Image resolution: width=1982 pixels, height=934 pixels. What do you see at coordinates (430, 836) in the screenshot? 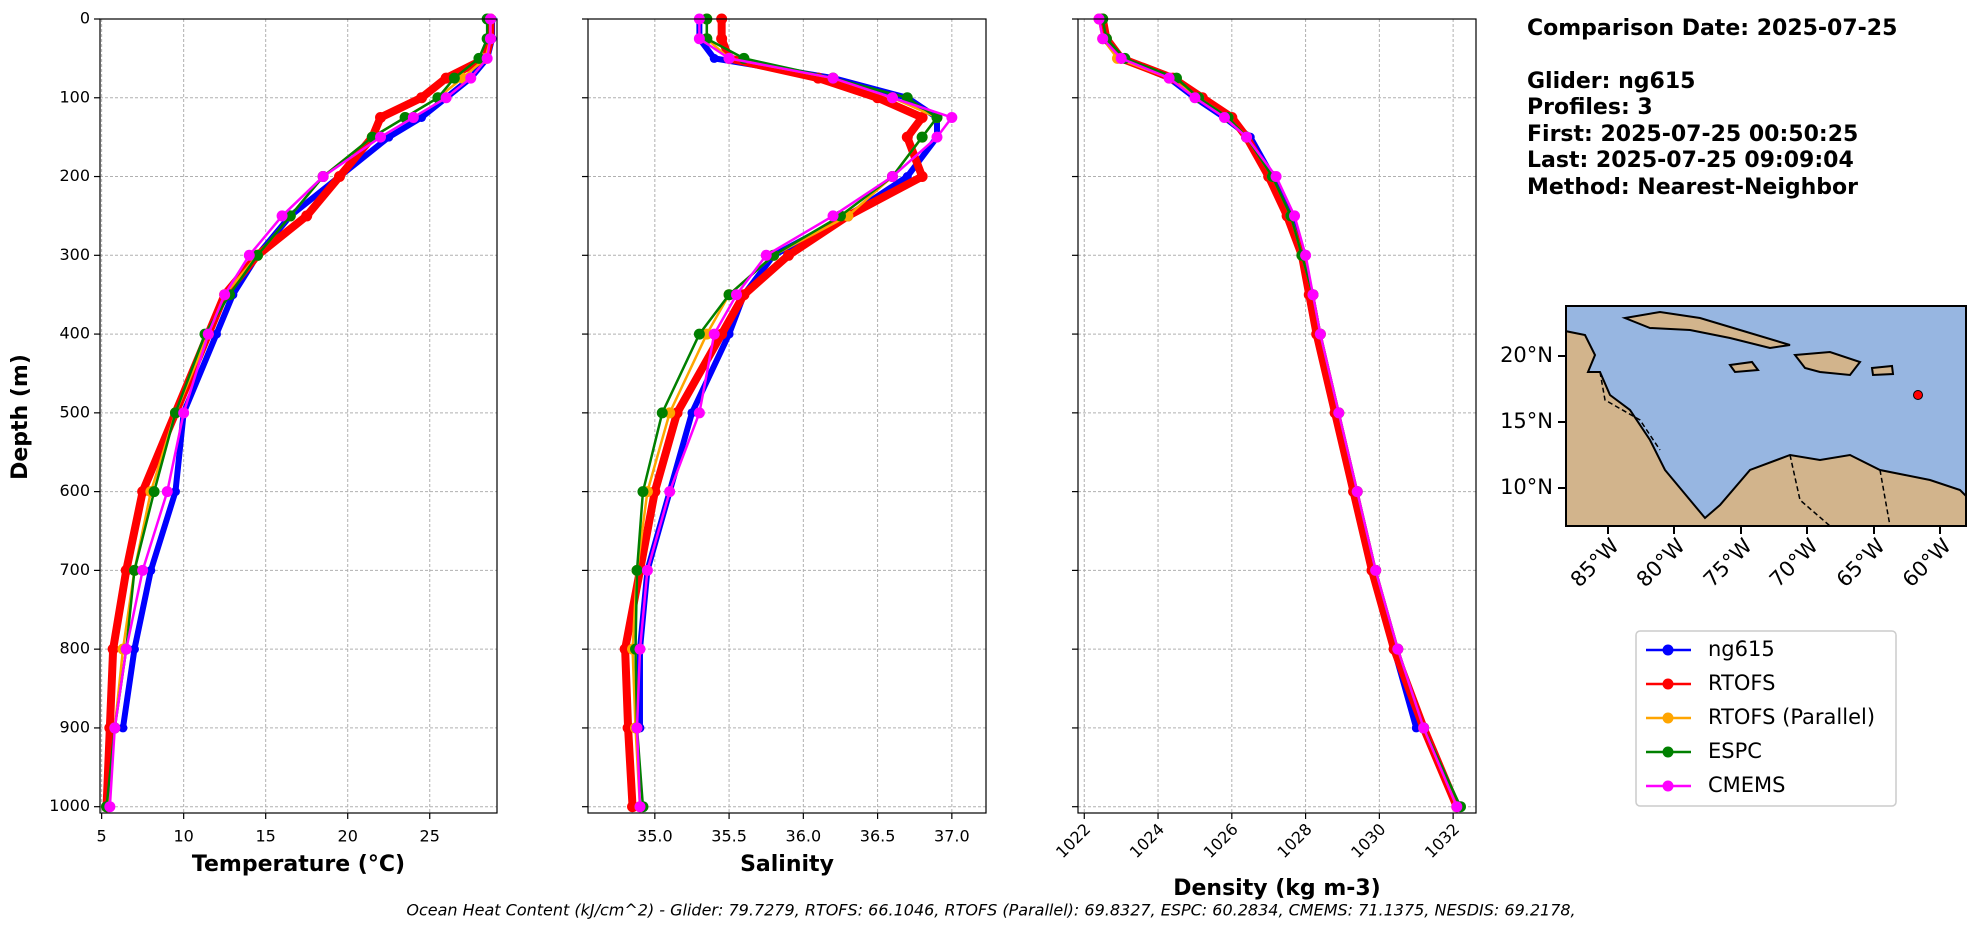
I see `x-tick-label: 25` at bounding box center [430, 836].